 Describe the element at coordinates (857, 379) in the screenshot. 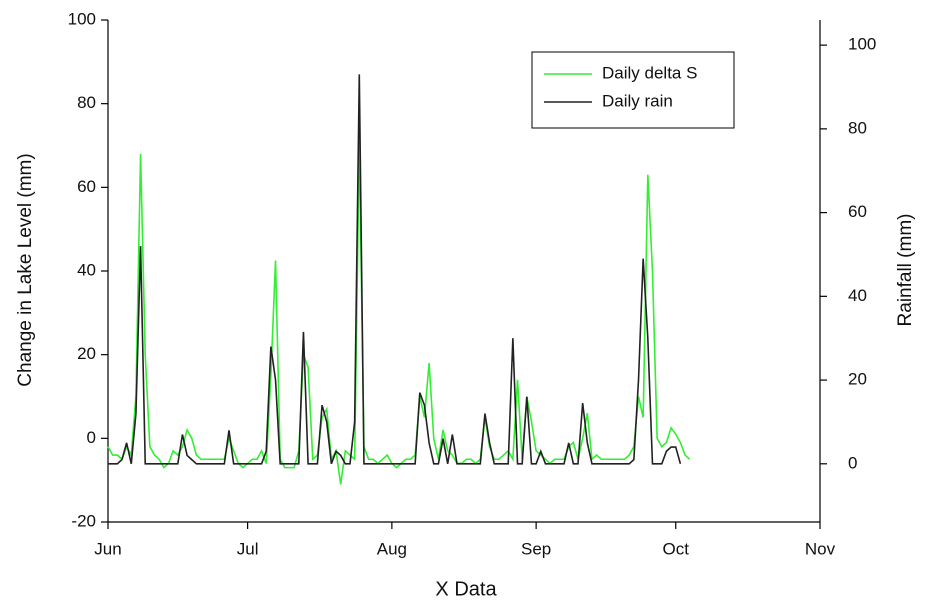

I see `y2-tick-label: 20` at that location.